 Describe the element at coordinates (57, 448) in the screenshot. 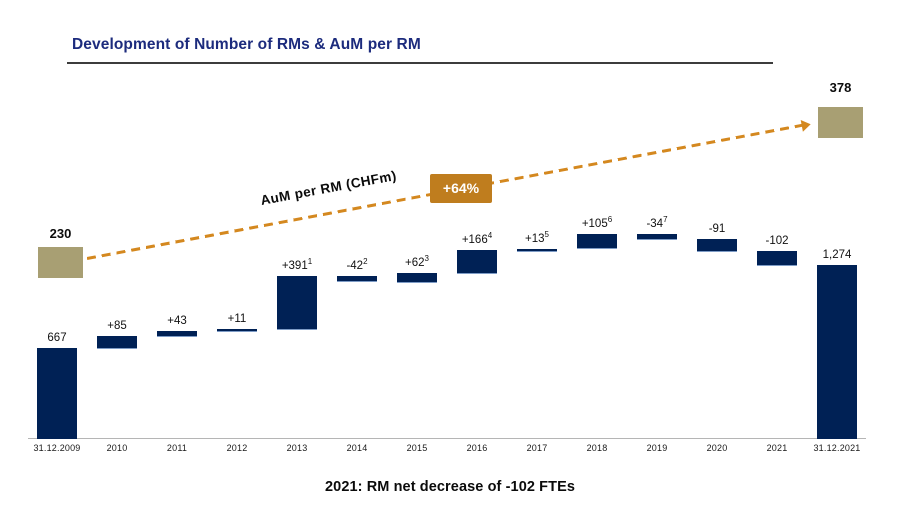

I see `x-axis-label: 31.12.2009` at that location.